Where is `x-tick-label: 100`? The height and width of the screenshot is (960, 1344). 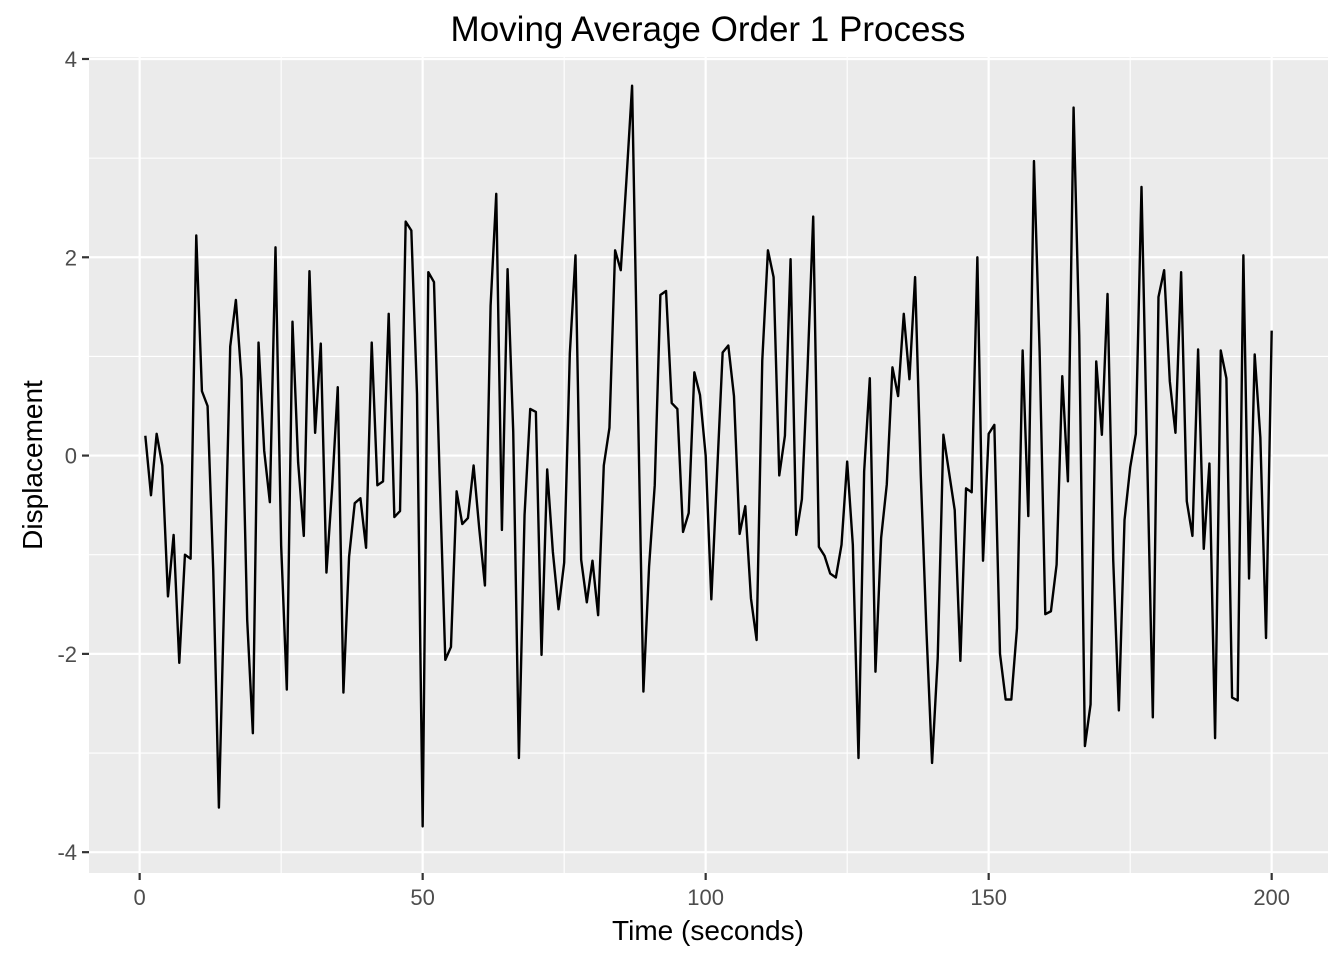 x-tick-label: 100 is located at coordinates (705, 897).